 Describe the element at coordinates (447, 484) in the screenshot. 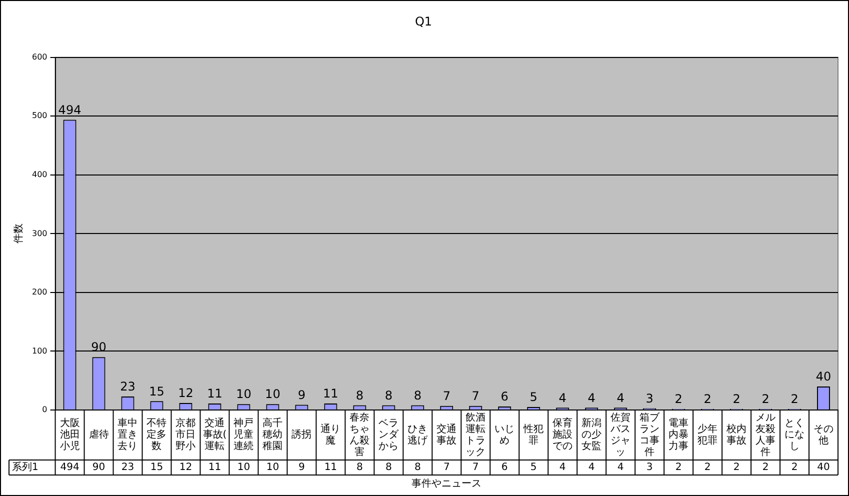

I see `x-axis-title: 事件やニュース` at that location.